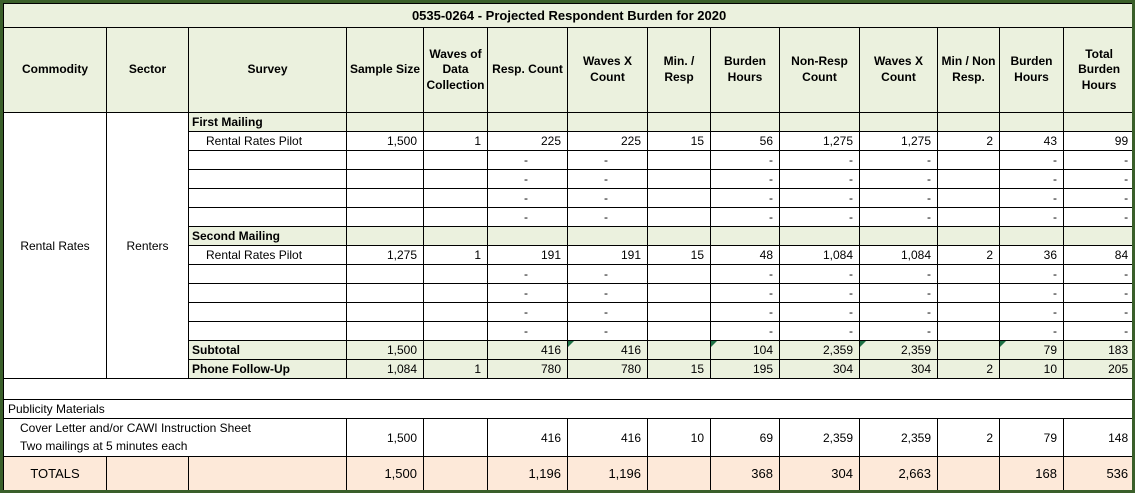 This screenshot has width=1135, height=493. Describe the element at coordinates (745, 350) in the screenshot. I see `value-cell: 104` at that location.